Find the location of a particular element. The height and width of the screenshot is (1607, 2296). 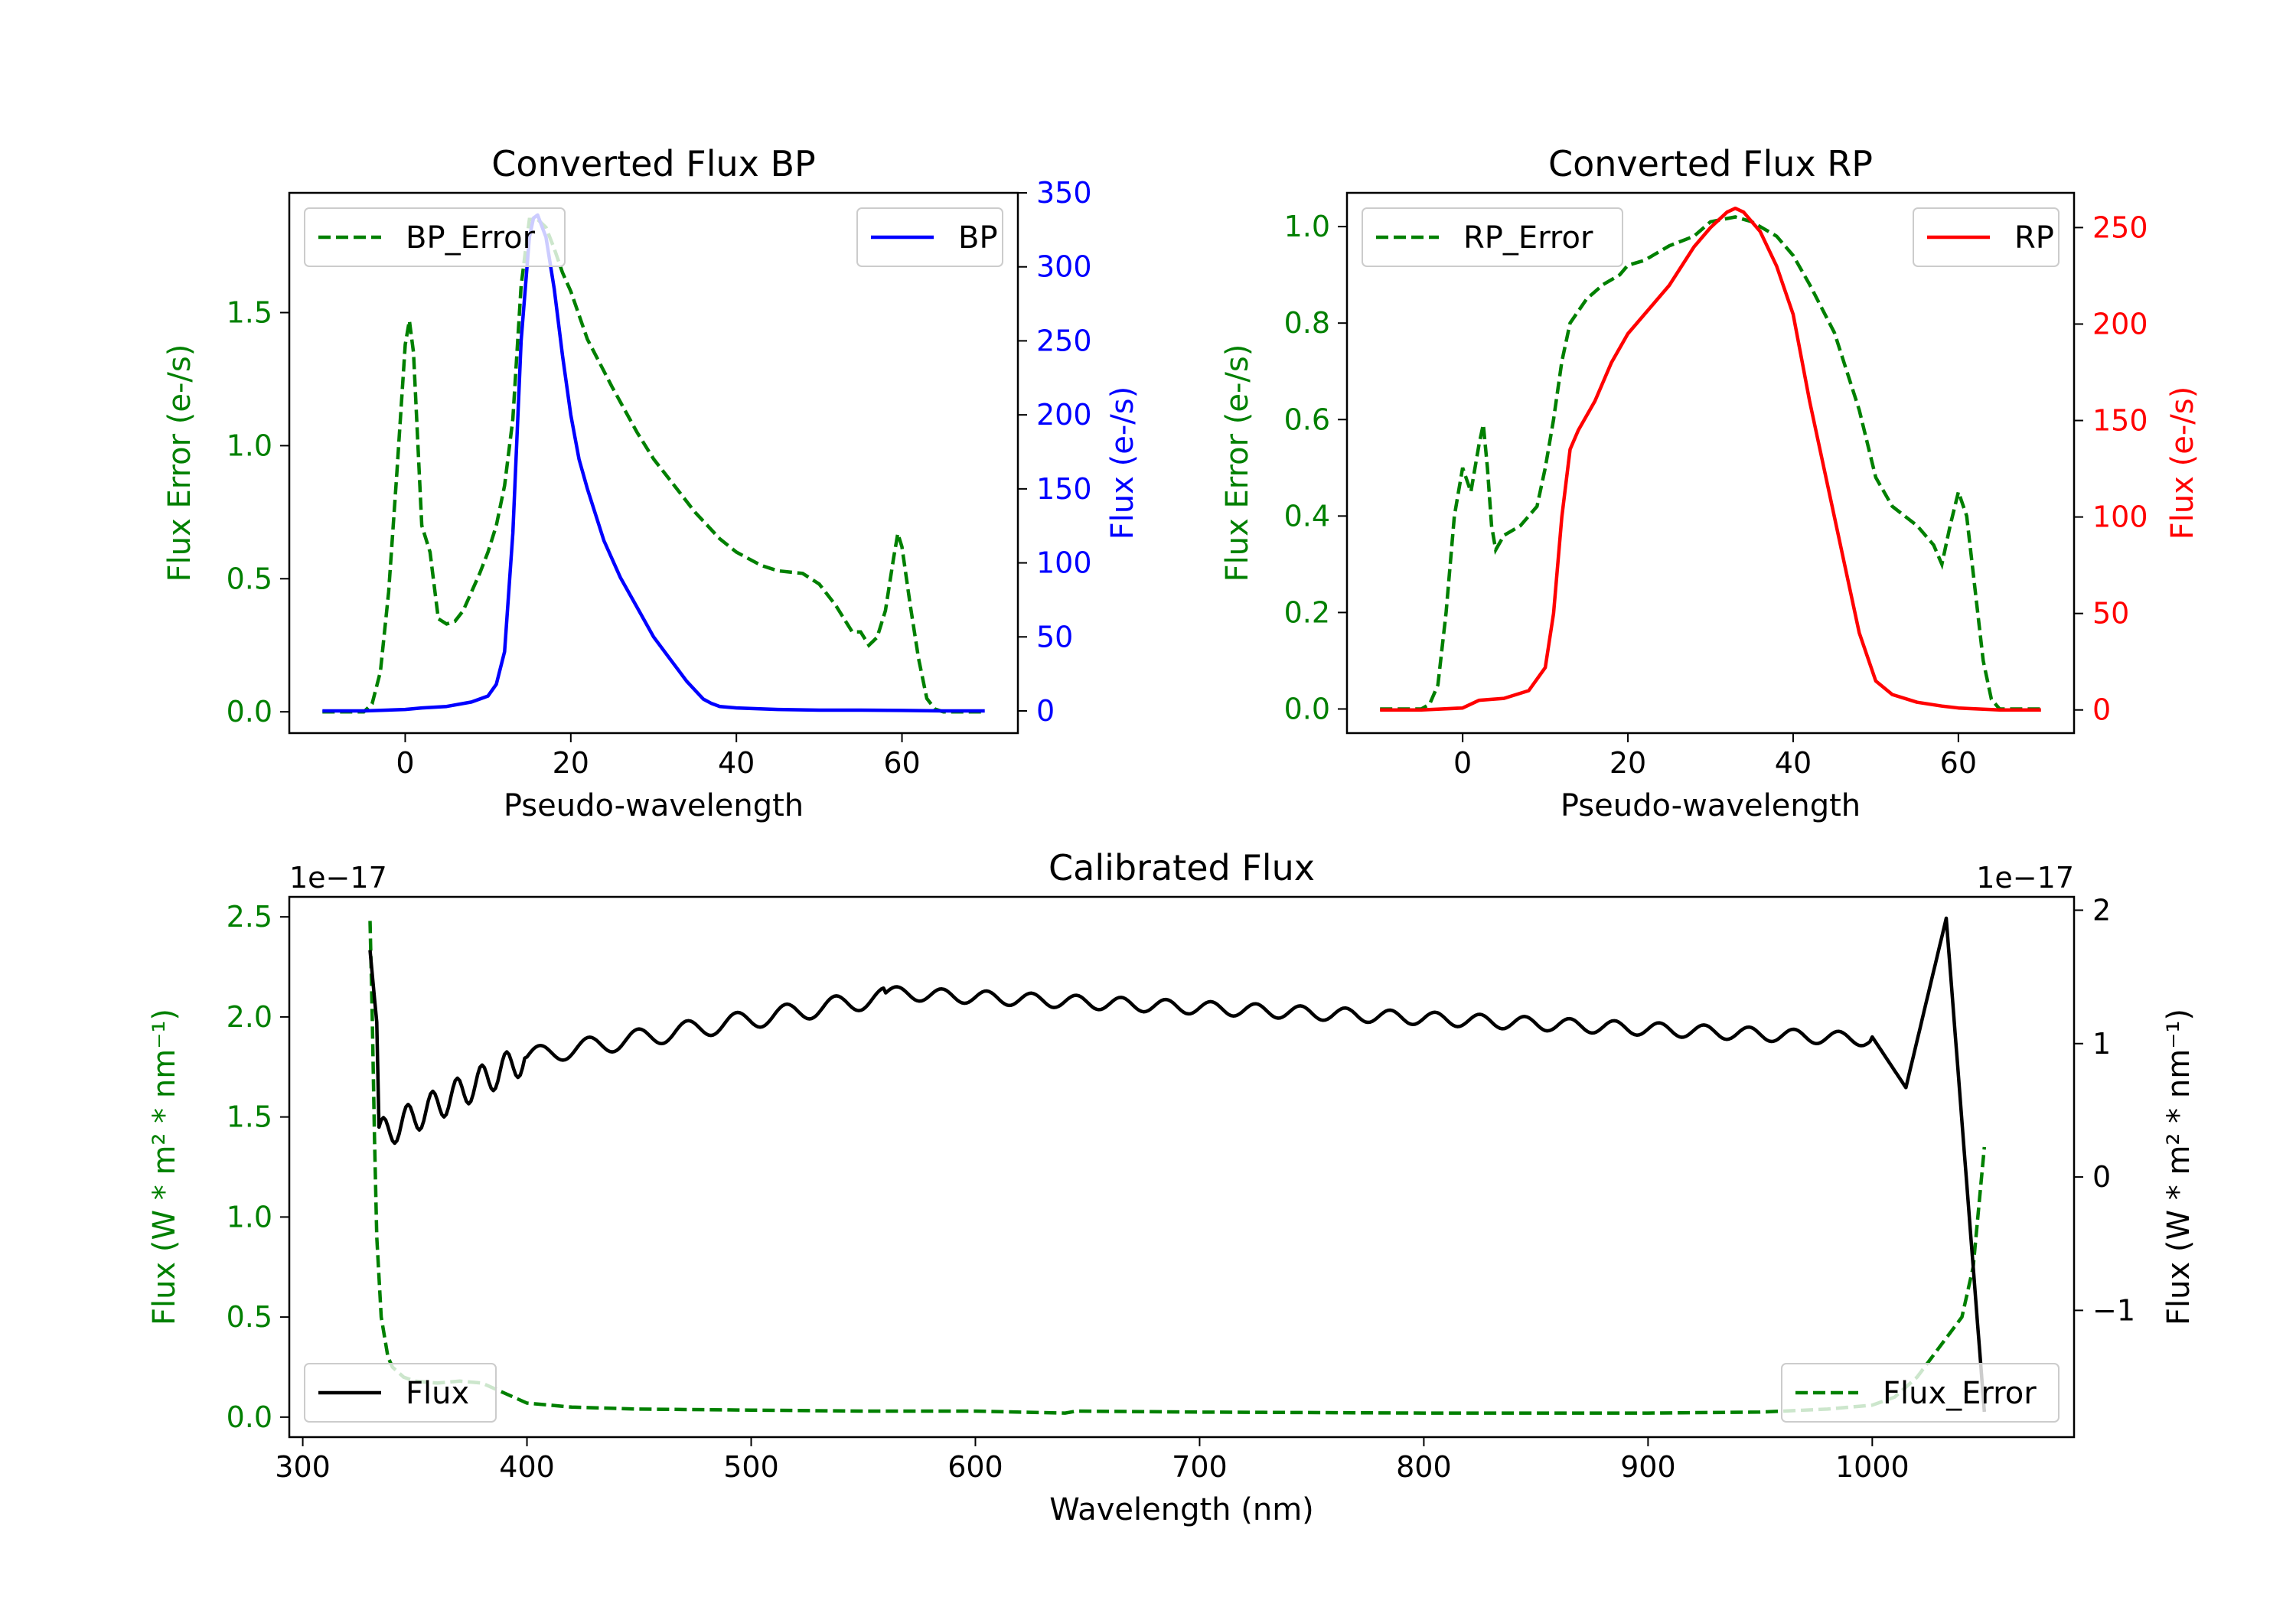

rp-ytick-left-label: 0.0 is located at coordinates (1307, 708).